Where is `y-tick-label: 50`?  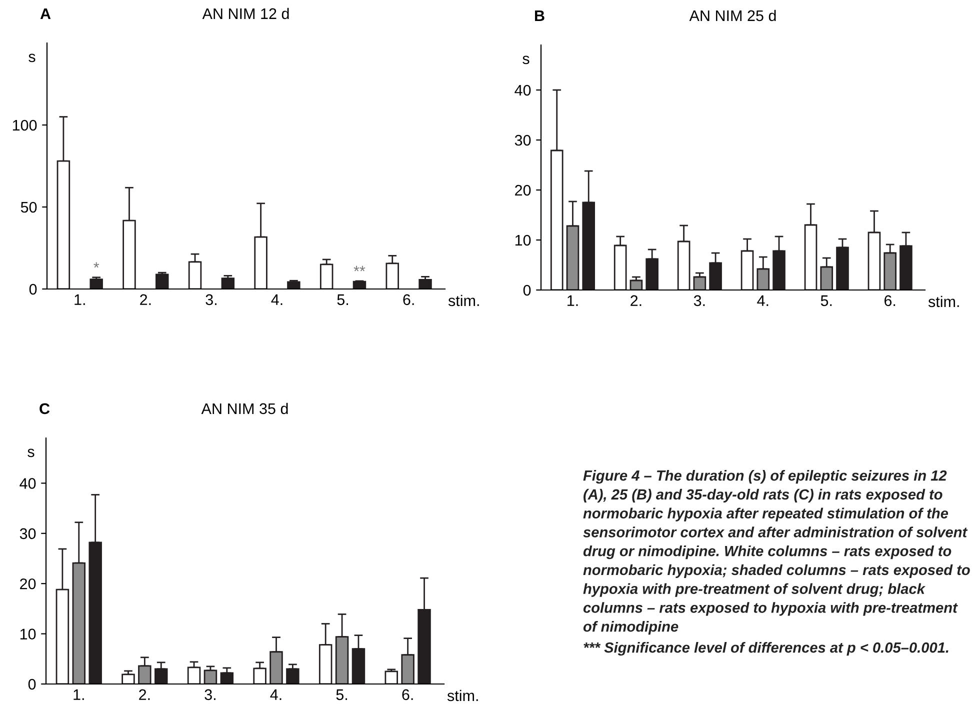 y-tick-label: 50 is located at coordinates (28, 207).